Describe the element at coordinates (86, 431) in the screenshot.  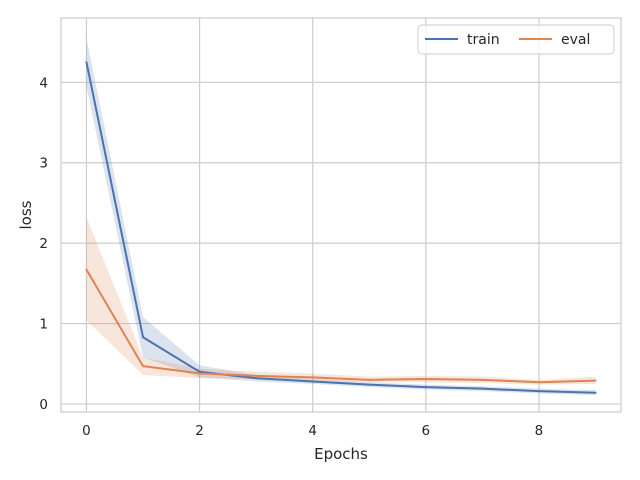
I see `x-tick-label: 0` at that location.